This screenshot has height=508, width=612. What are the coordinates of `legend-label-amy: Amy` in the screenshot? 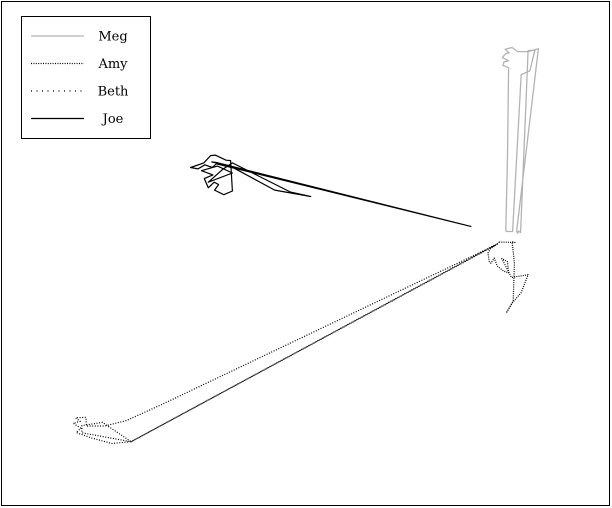 It's located at (112, 64).